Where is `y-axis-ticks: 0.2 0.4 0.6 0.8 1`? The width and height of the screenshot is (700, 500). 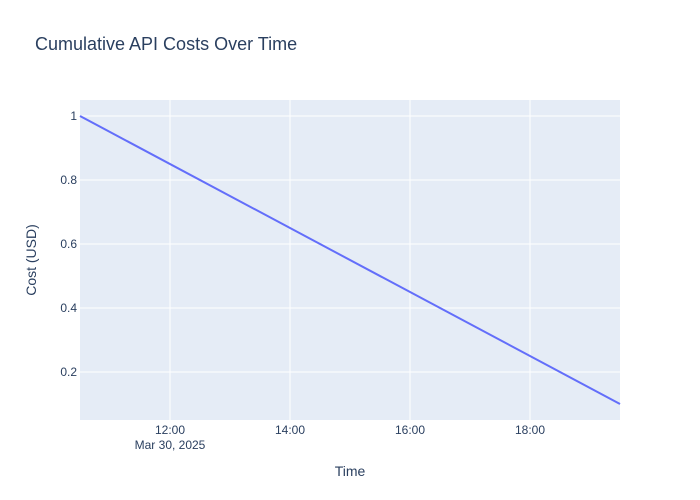
y-axis-ticks: 0.2 0.4 0.6 0.8 1 is located at coordinates (68, 244).